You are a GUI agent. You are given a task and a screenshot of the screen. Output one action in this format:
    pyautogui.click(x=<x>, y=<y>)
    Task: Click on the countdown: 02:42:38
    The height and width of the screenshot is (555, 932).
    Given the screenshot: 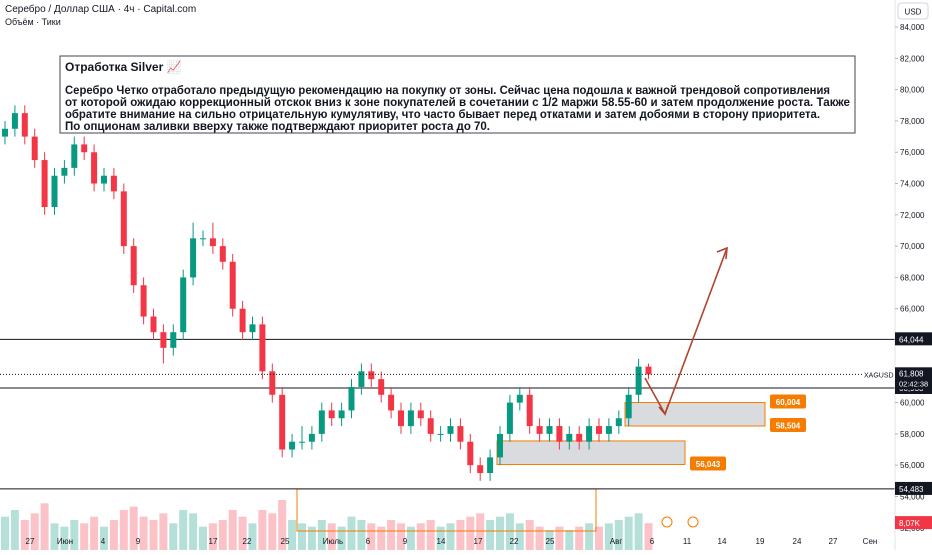 What is the action you would take?
    pyautogui.click(x=913, y=383)
    